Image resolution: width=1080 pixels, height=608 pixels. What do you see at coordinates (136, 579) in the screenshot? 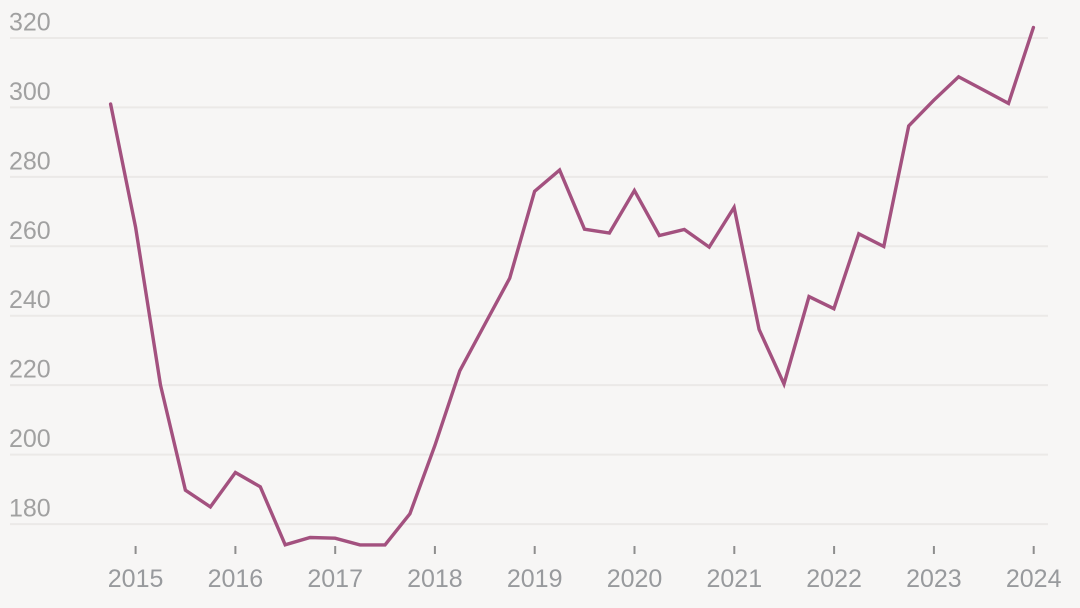
I see `svg-text: 2015` at bounding box center [136, 579].